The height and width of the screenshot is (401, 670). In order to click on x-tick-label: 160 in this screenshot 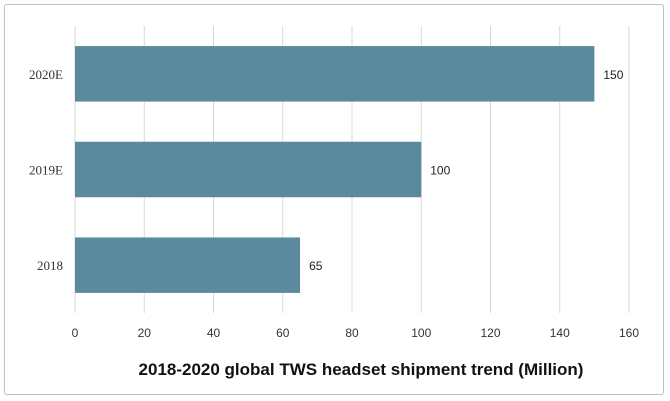, I will do `click(629, 333)`.